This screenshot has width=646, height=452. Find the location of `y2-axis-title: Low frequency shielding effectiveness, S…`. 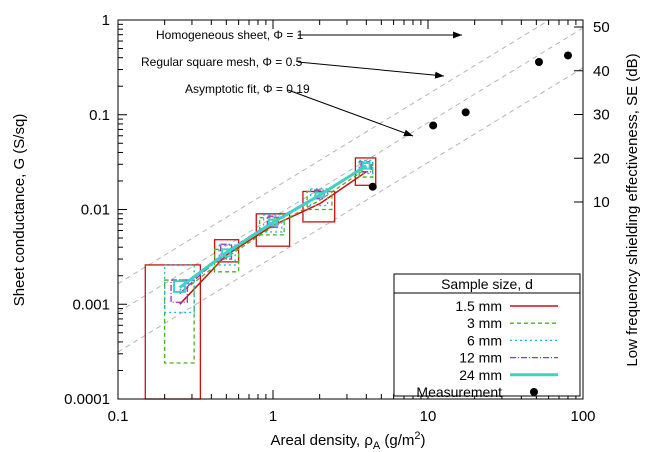

y2-axis-title: Low frequency shielding effectiveness, S… is located at coordinates (632, 209).